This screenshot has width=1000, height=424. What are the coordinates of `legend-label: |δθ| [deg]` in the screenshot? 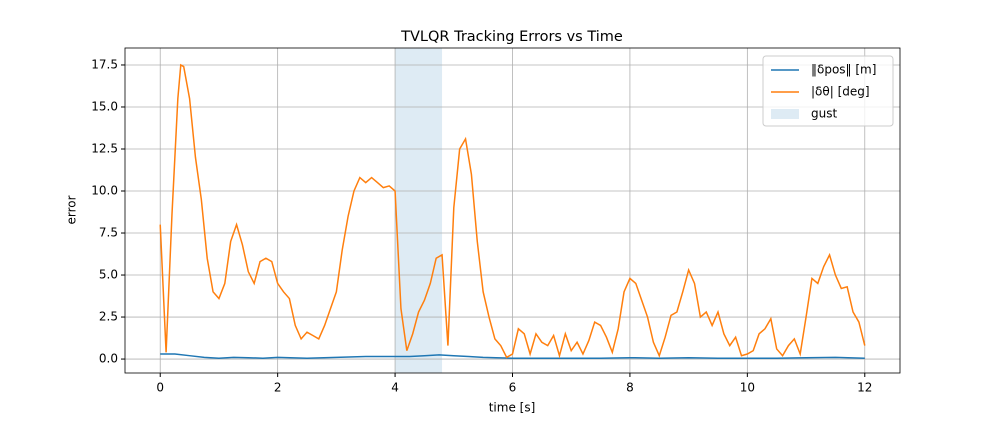 It's located at (840, 92).